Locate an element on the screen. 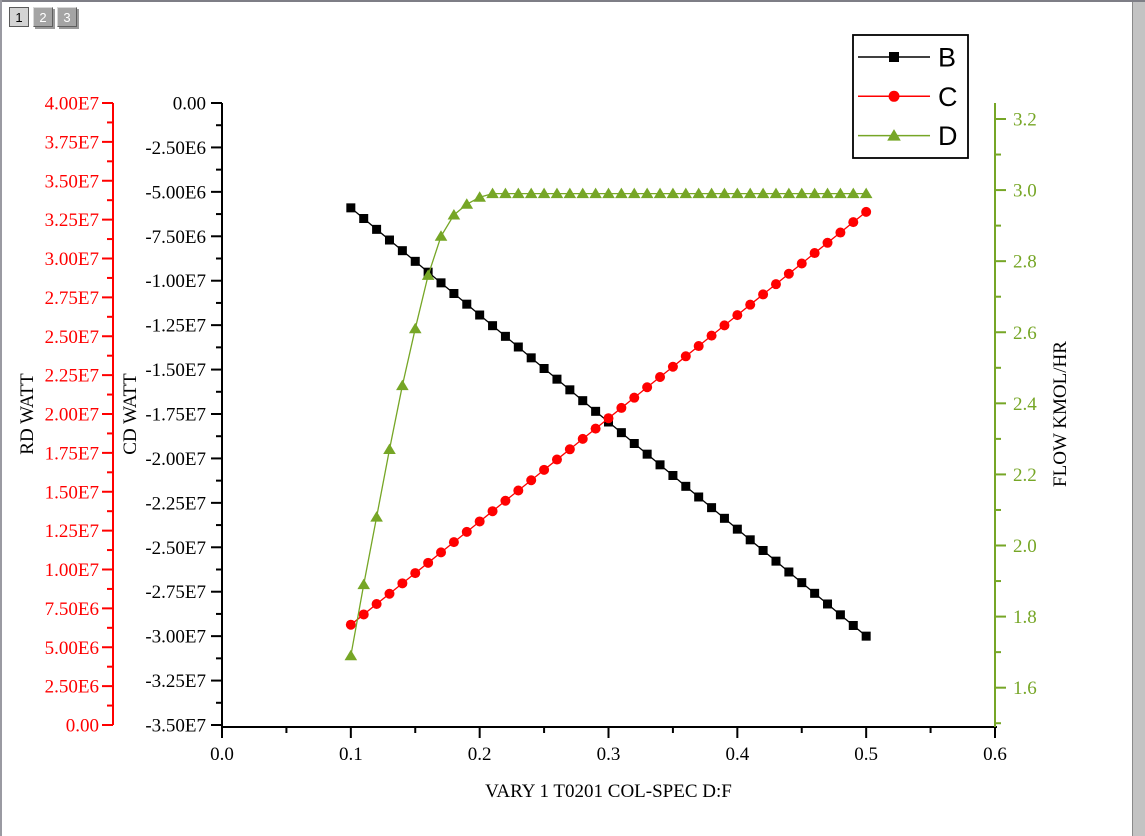 The height and width of the screenshot is (836, 1145). legend-label: B is located at coordinates (947, 58).